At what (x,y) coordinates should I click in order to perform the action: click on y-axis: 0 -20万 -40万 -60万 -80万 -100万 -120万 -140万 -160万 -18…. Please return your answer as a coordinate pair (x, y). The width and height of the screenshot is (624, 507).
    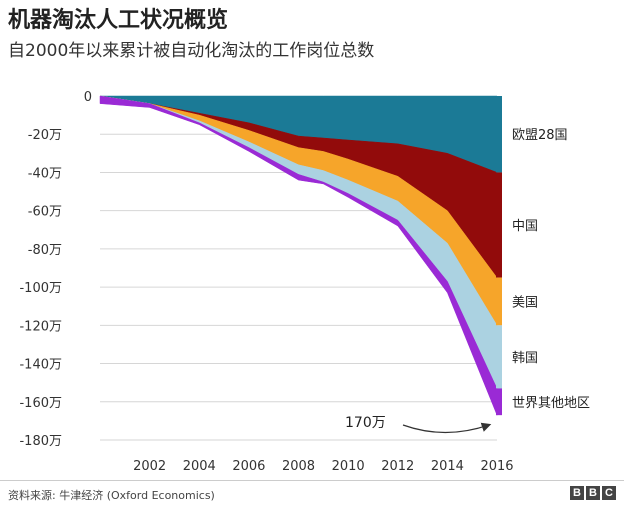
    Looking at the image, I should click on (55, 269).